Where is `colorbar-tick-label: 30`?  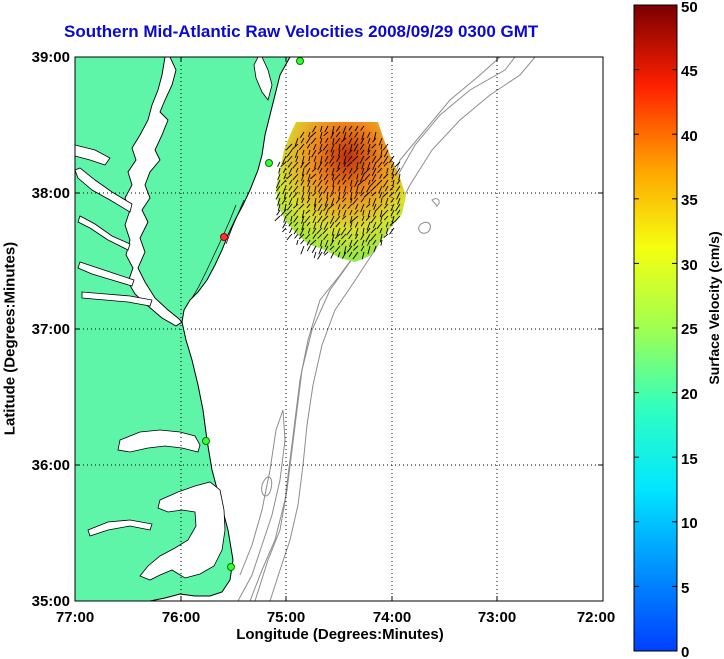
colorbar-tick-label: 30 is located at coordinates (689, 265).